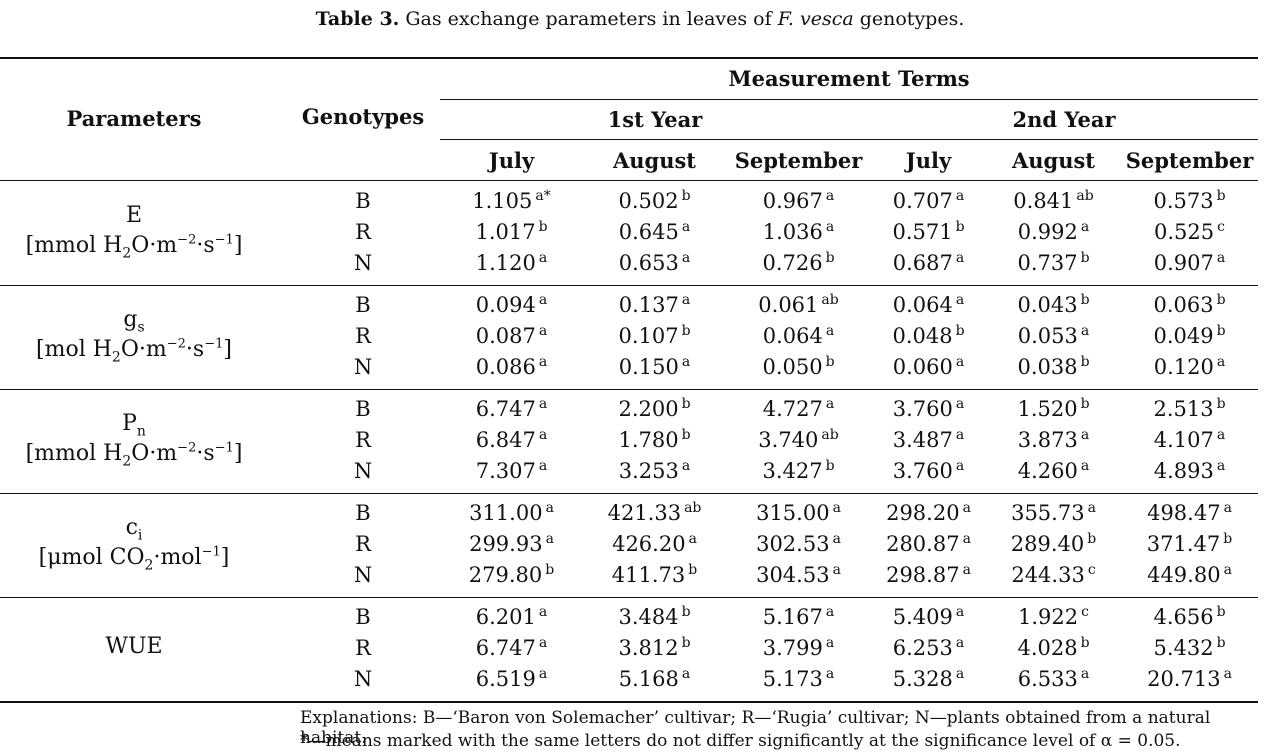 This screenshot has width=1280, height=754. What do you see at coordinates (793, 544) in the screenshot?
I see `value-number: 302.53` at bounding box center [793, 544].